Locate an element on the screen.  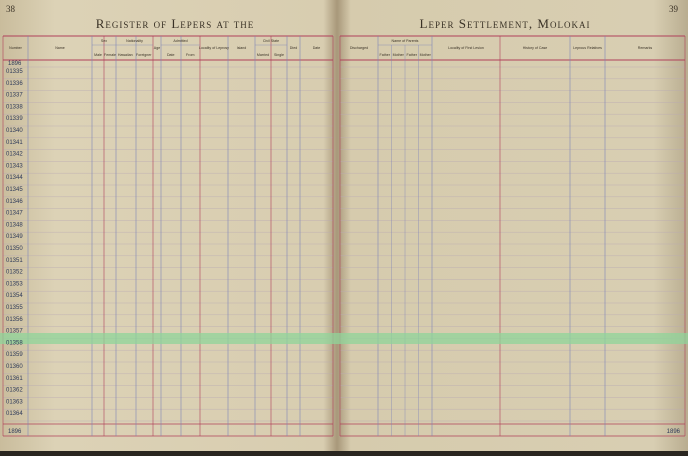
column-header: Name is located at coordinates (60, 48).